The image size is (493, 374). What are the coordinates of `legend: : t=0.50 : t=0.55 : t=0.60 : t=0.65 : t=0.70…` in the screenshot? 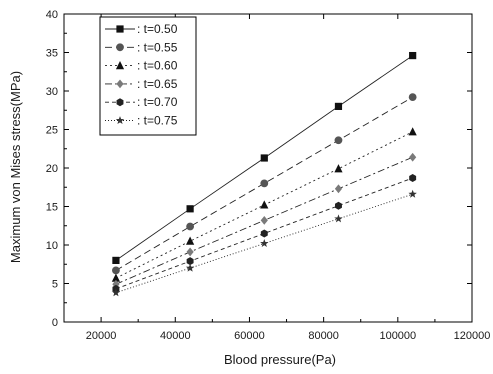 It's located at (148, 76).